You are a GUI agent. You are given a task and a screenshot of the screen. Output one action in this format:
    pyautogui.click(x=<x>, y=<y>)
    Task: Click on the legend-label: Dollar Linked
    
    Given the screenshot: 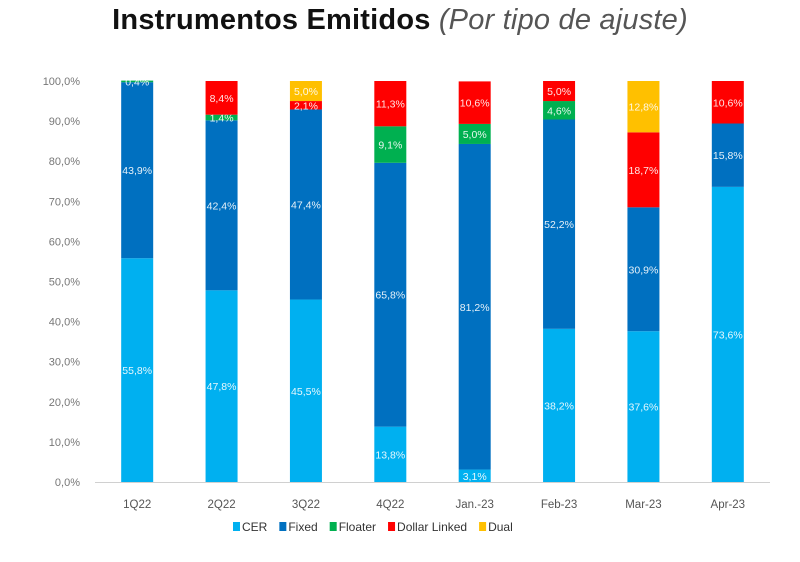 What is the action you would take?
    pyautogui.click(x=432, y=527)
    